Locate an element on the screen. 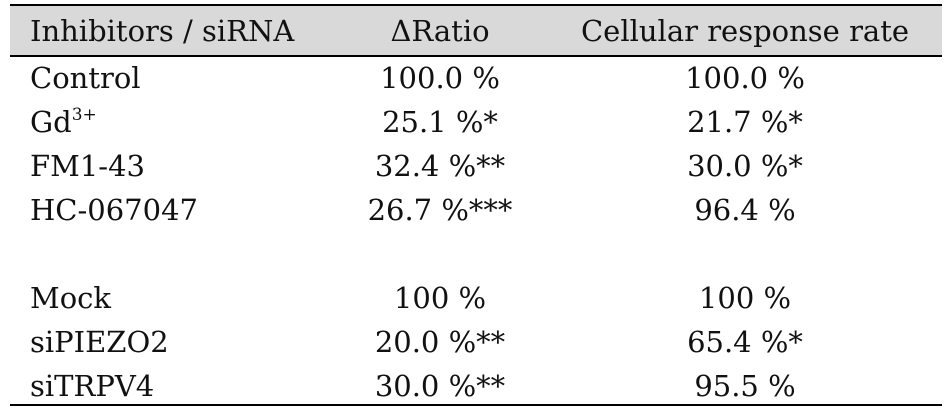 The image size is (952, 419). value-cell: 30.0 %** is located at coordinates (440, 386).